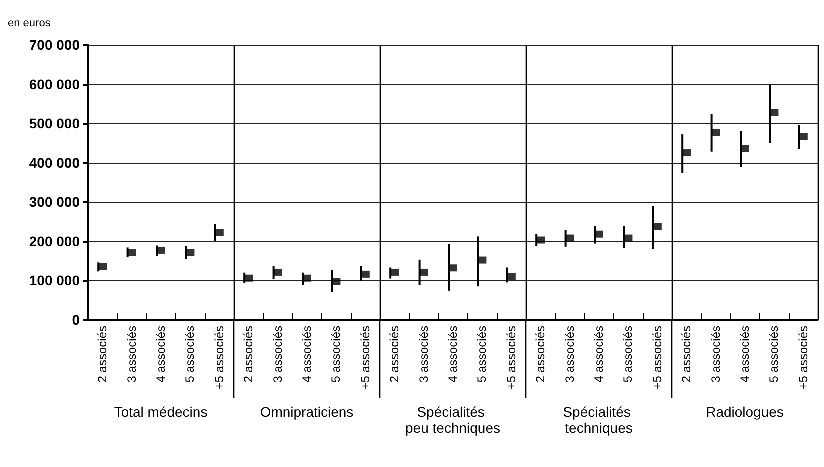  Describe the element at coordinates (599, 420) in the screenshot. I see `text: Spécialités techniques` at that location.